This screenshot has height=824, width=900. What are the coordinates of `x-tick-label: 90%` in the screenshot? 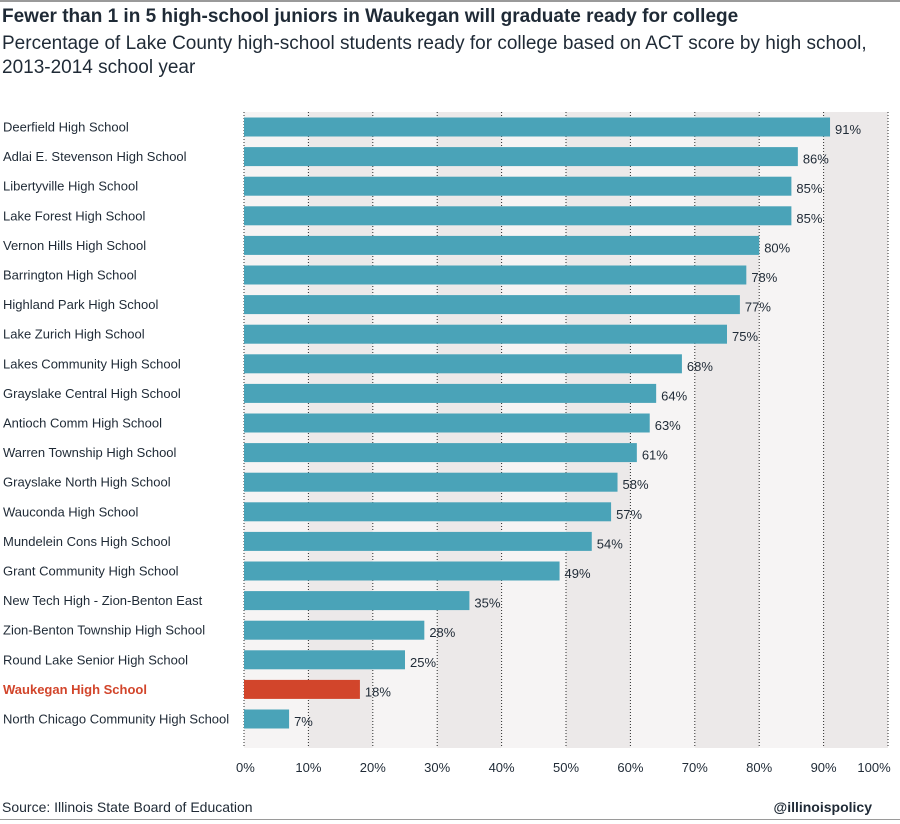 It's located at (824, 767).